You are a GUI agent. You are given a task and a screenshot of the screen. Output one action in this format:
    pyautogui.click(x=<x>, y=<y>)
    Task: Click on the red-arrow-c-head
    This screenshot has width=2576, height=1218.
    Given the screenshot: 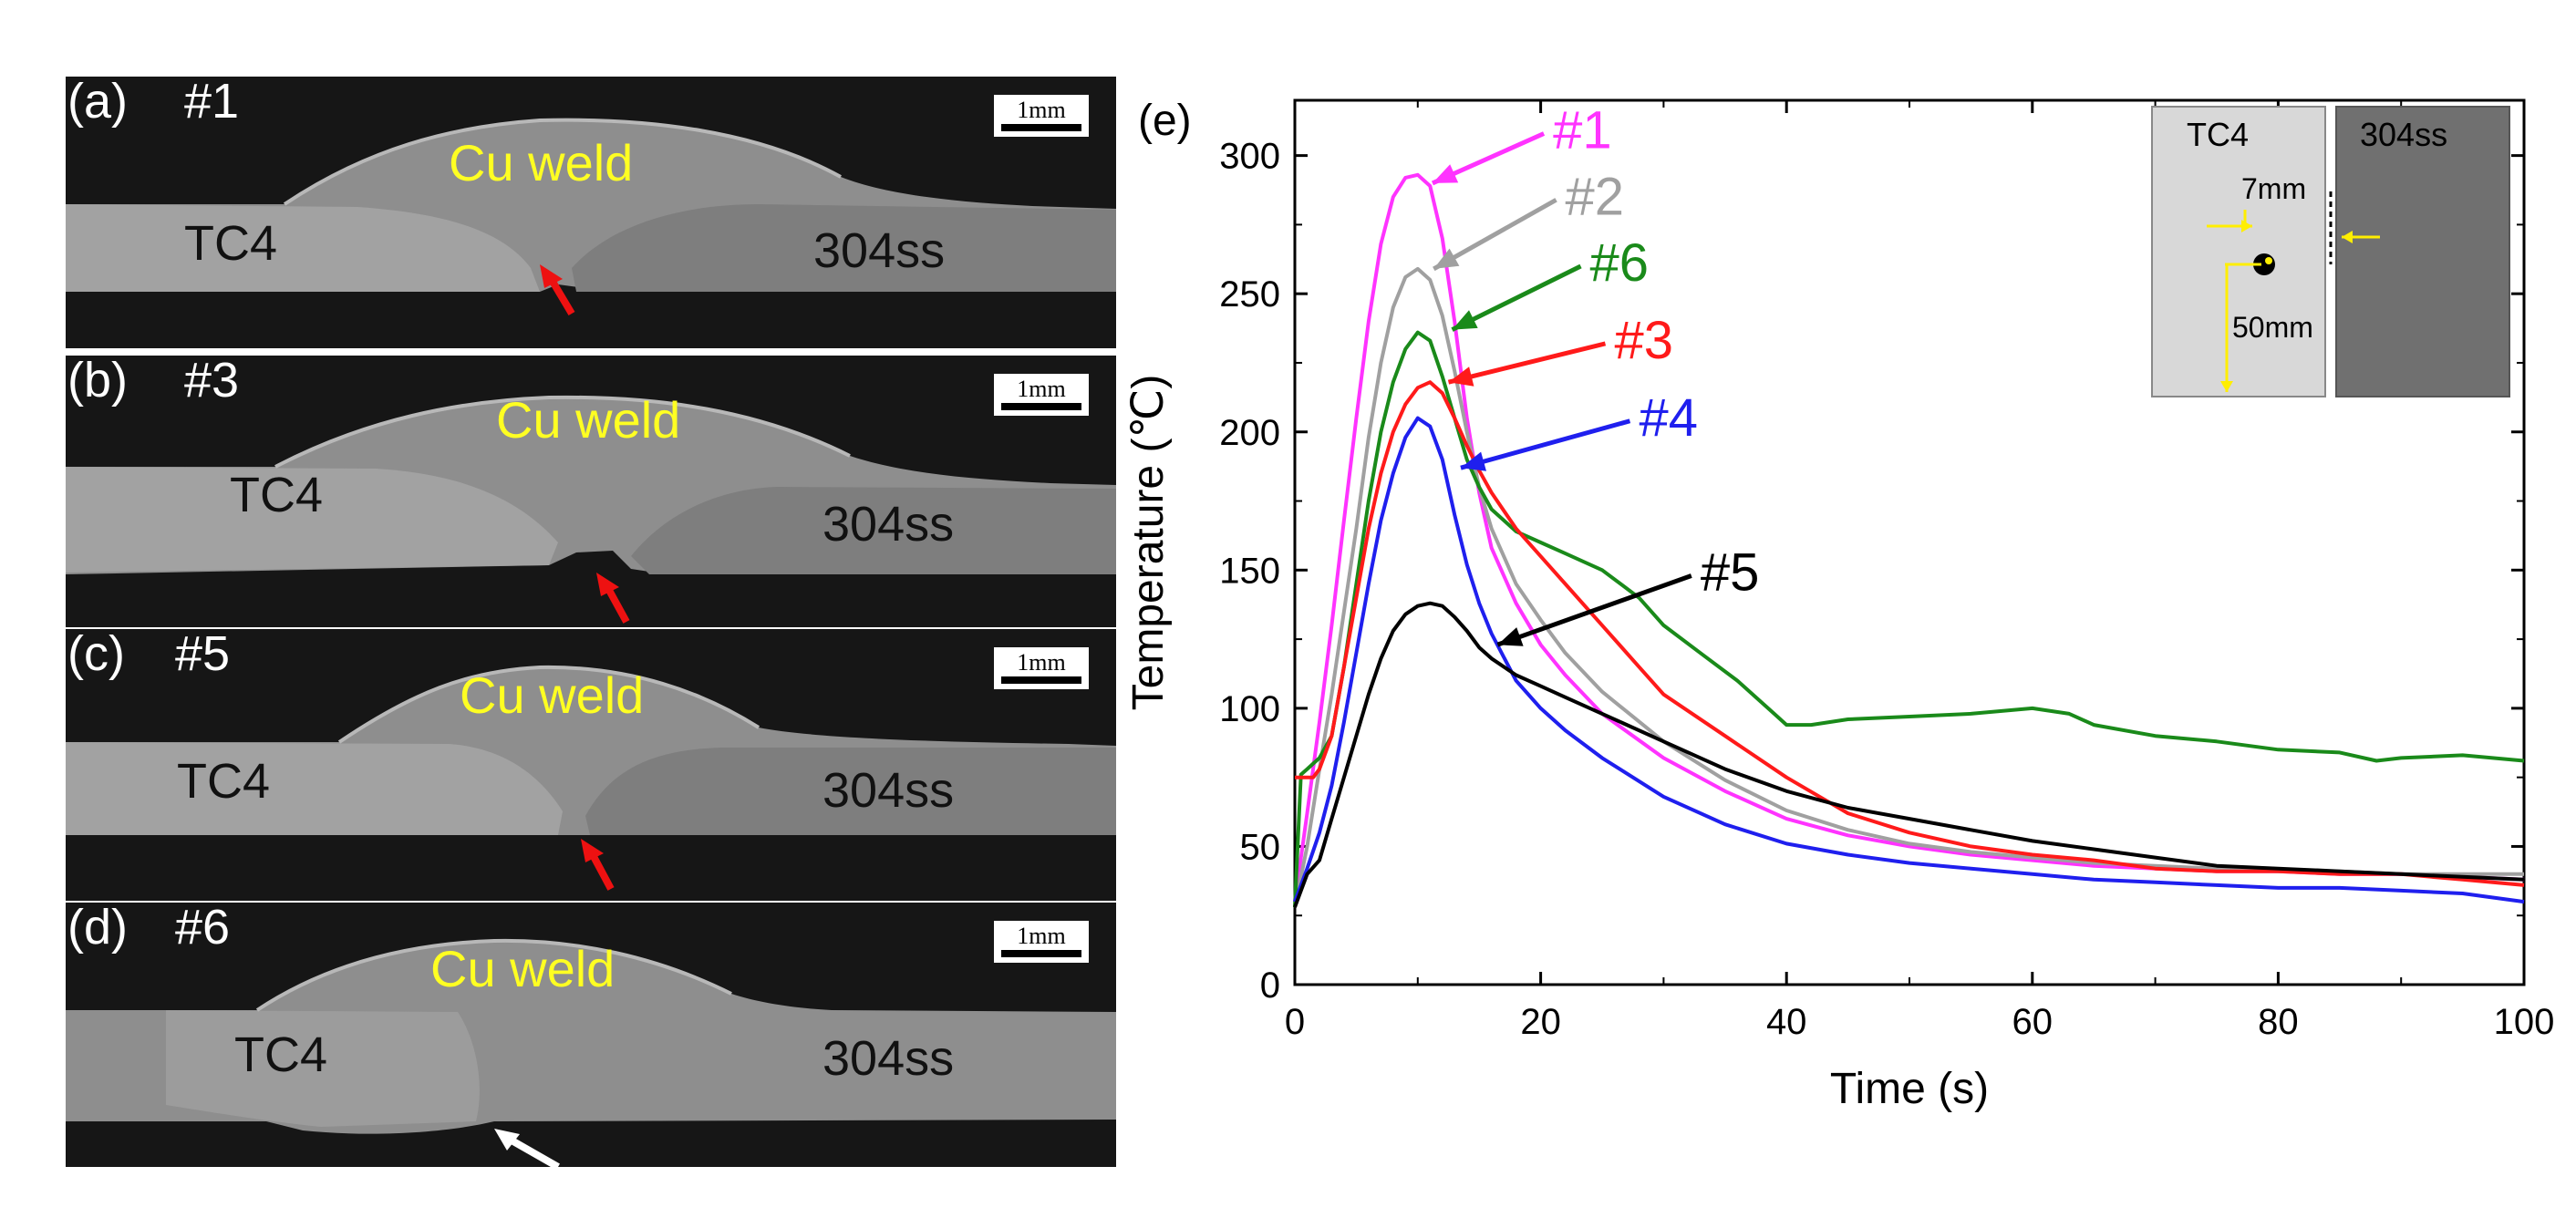 What is the action you would take?
    pyautogui.click(x=592, y=850)
    